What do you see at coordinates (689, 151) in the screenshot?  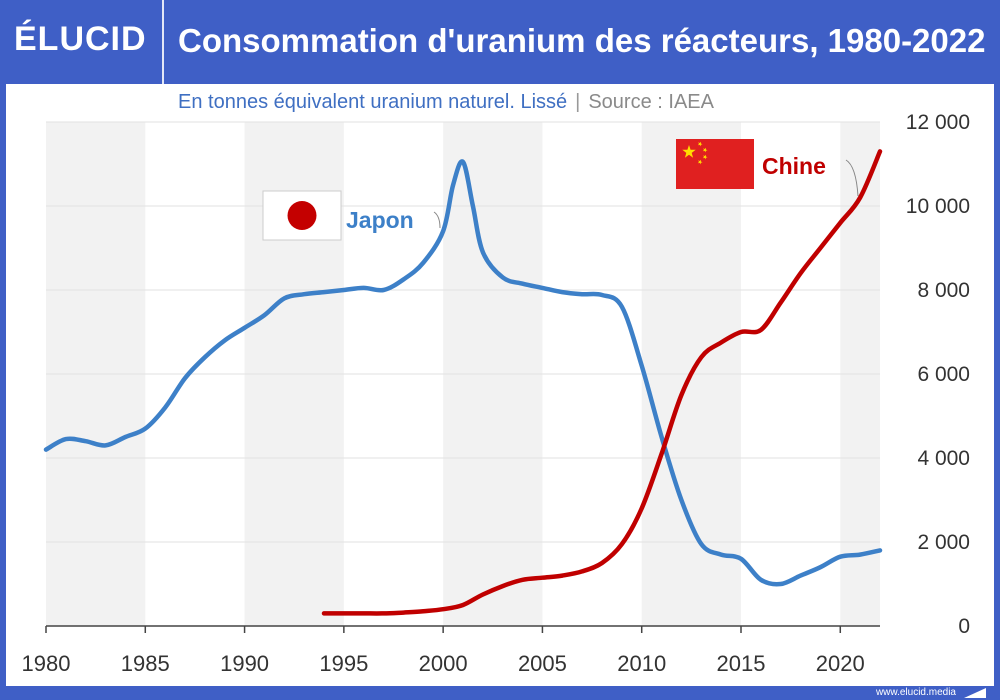 I see `china-flag-big-star` at bounding box center [689, 151].